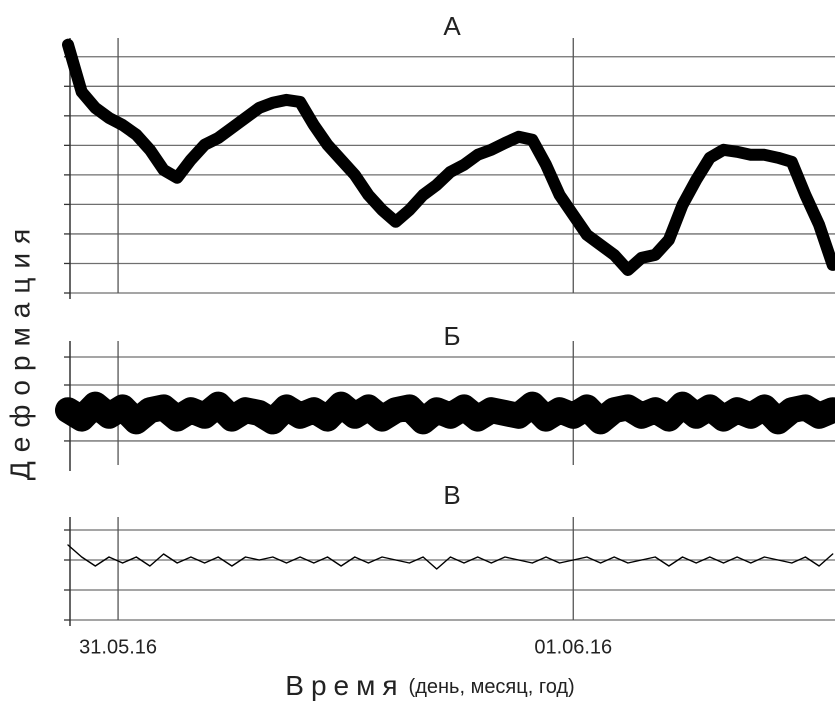  Describe the element at coordinates (344, 685) in the screenshot. I see `x-axis-title: Время` at that location.